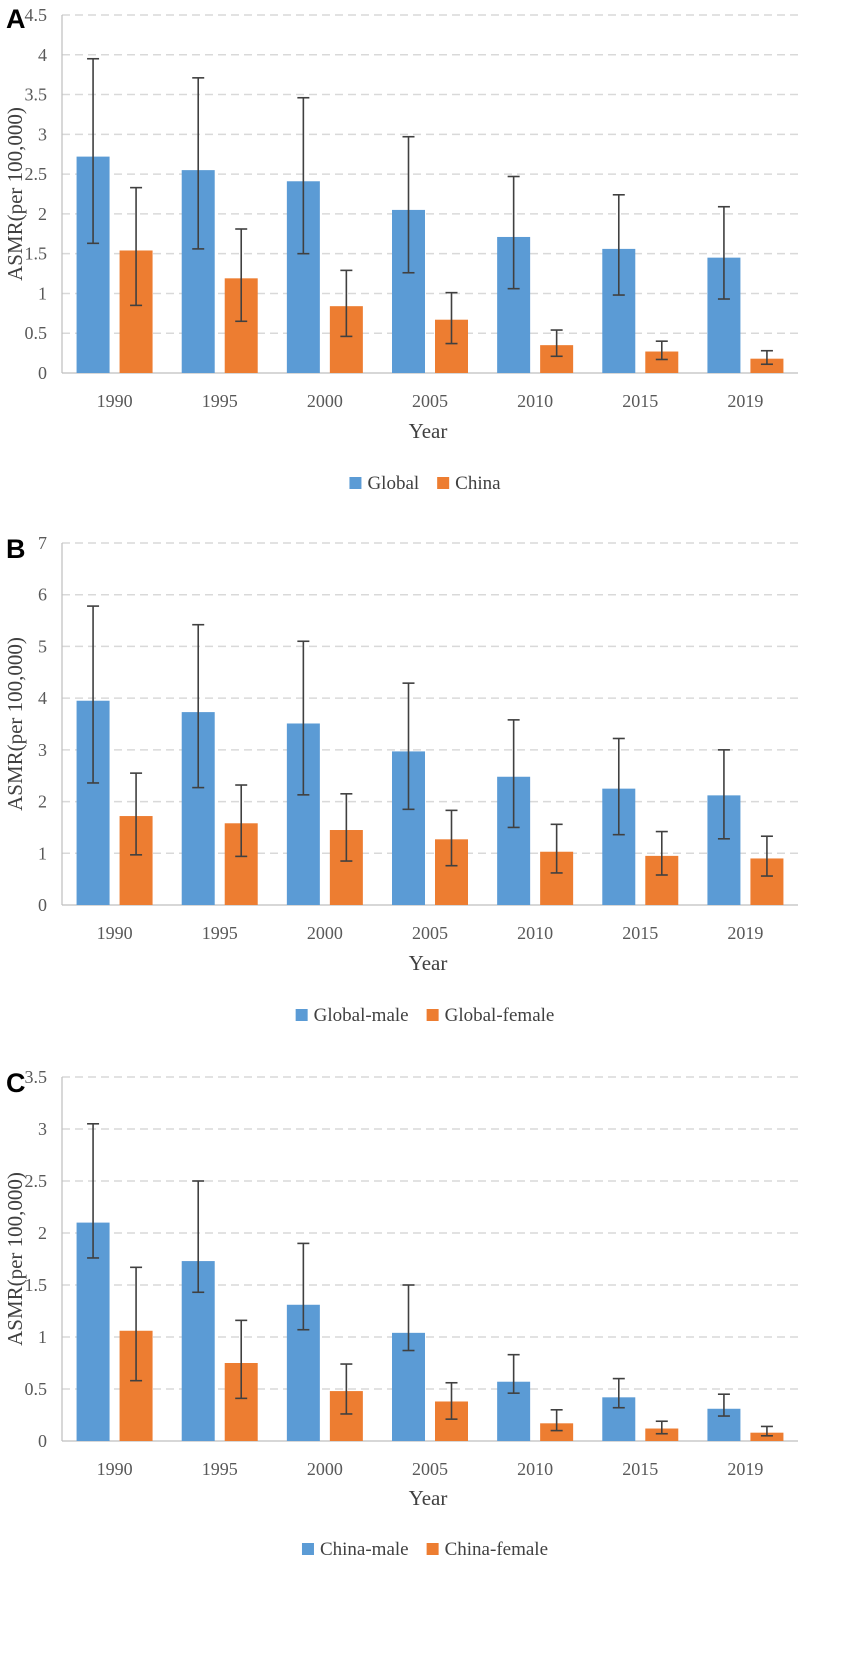 This screenshot has height=1666, width=851. I want to click on legend-swatch-global-female, so click(432, 1015).